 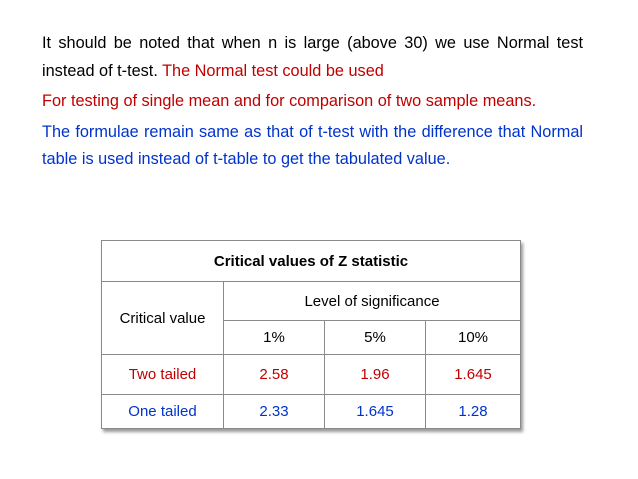 I want to click on row-label: Two tailed, so click(x=162, y=374).